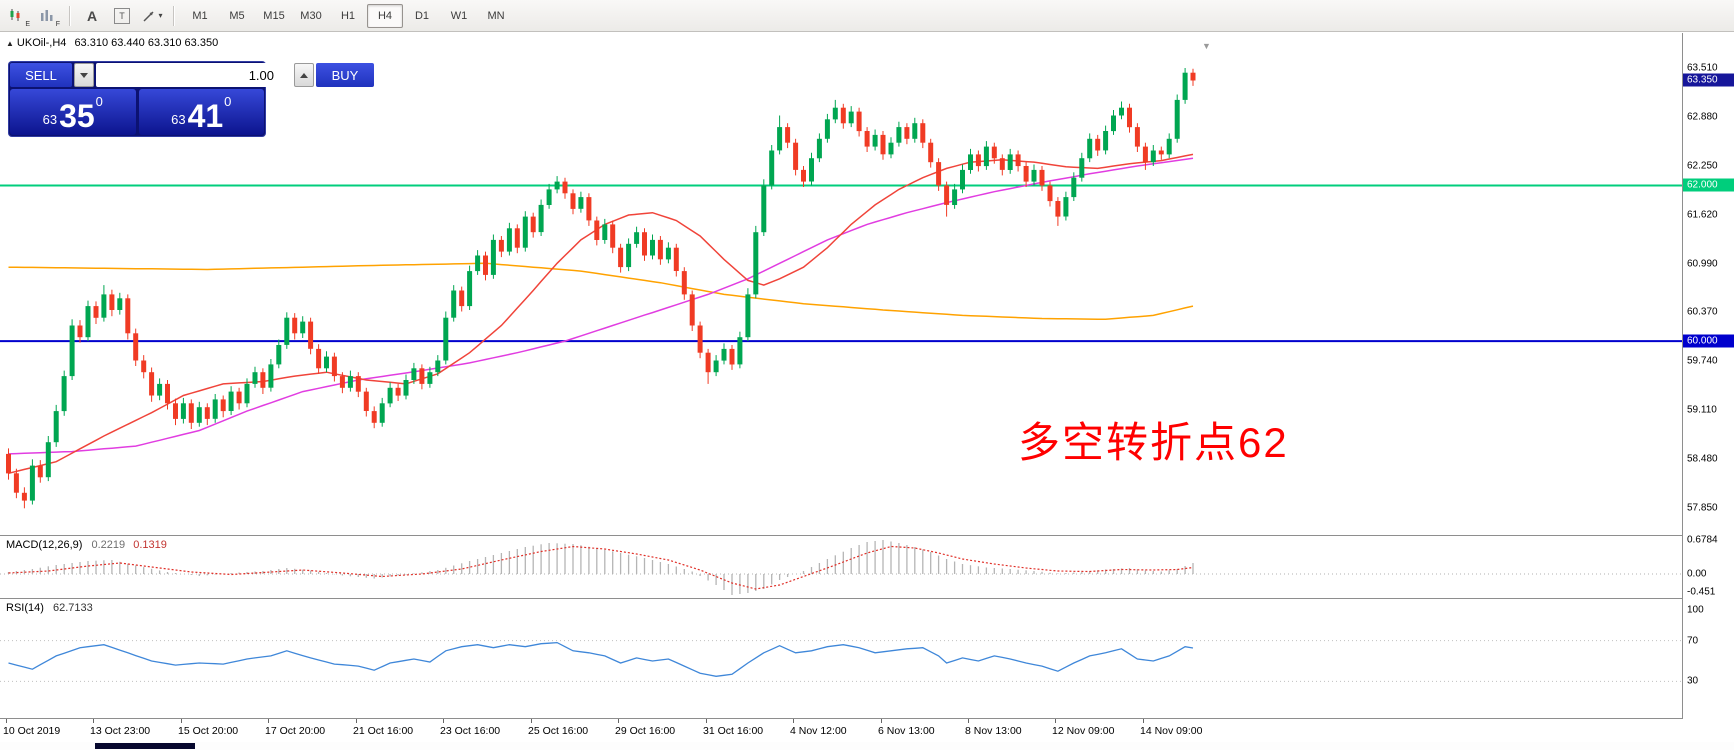  What do you see at coordinates (496, 15) in the screenshot?
I see `timeframe-button-mn: MN` at bounding box center [496, 15].